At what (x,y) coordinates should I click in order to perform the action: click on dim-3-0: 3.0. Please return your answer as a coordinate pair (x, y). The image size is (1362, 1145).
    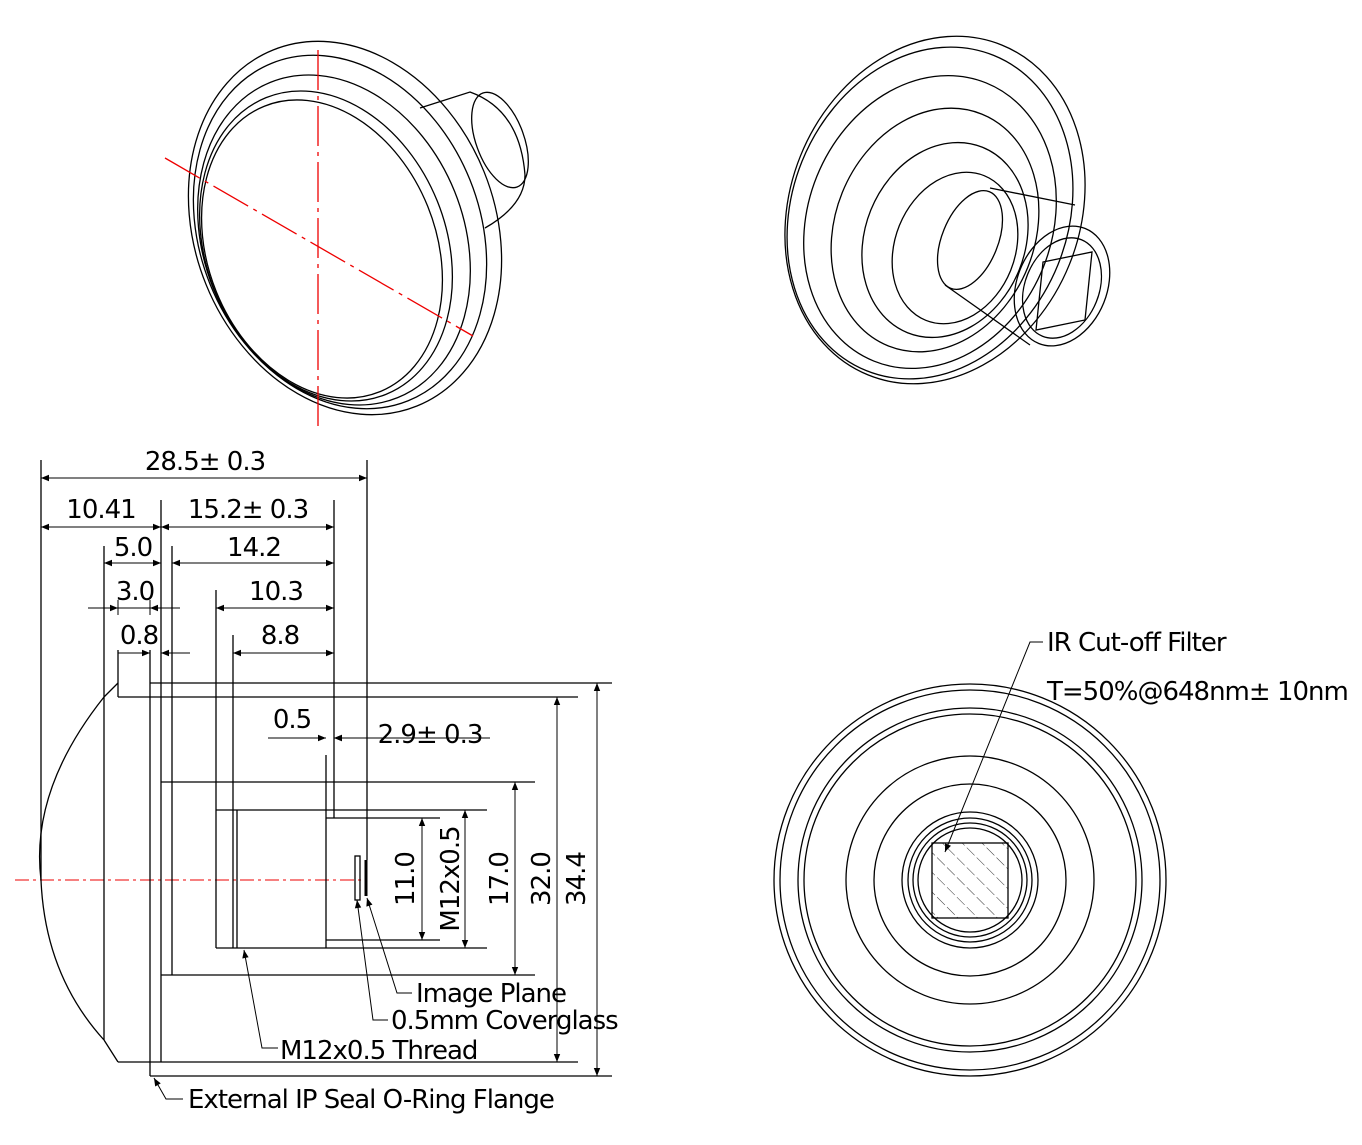
    Looking at the image, I should click on (135, 592).